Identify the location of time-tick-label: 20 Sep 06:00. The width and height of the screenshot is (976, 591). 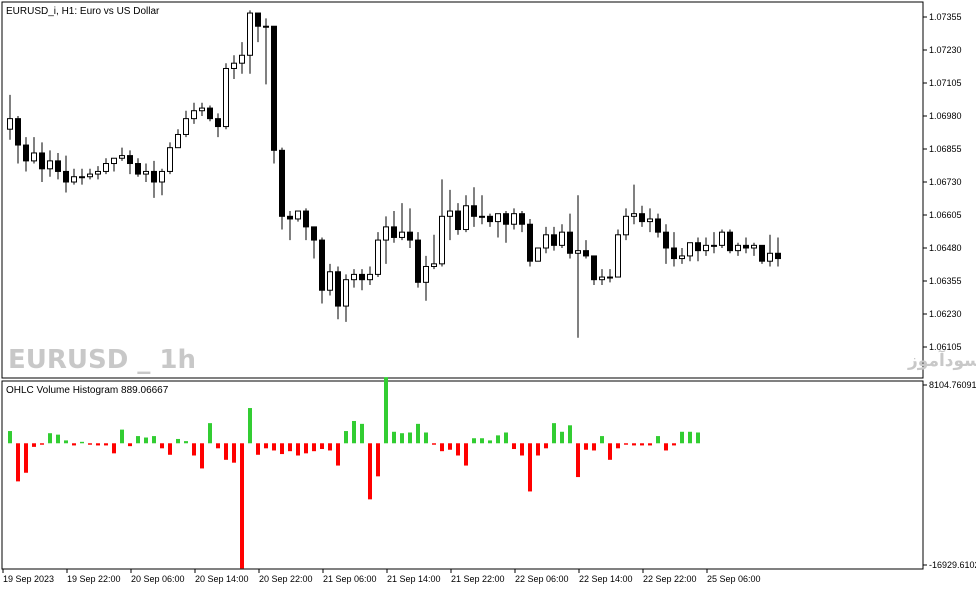
(158, 579).